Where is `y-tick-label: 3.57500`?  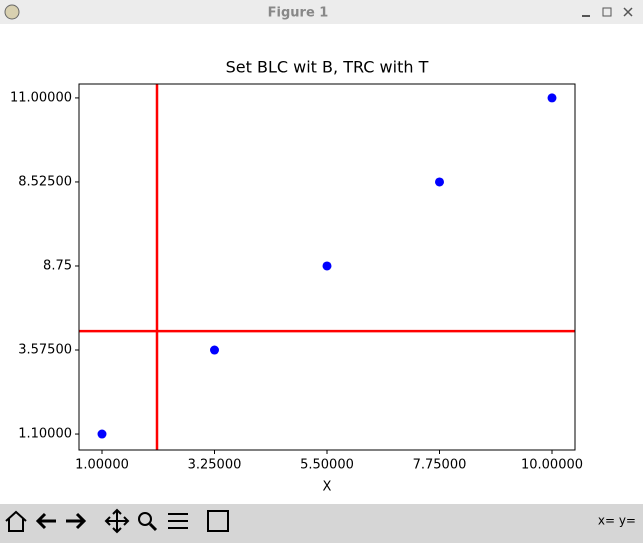 y-tick-label: 3.57500 is located at coordinates (45, 350).